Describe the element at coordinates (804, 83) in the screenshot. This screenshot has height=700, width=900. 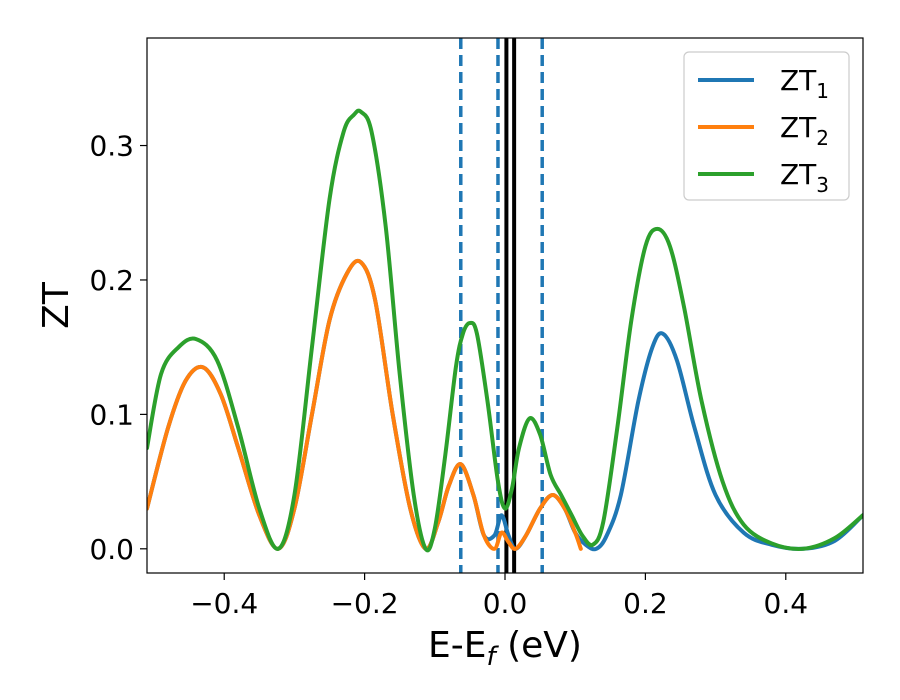
I see `legend-label-zt1: ZT1` at that location.